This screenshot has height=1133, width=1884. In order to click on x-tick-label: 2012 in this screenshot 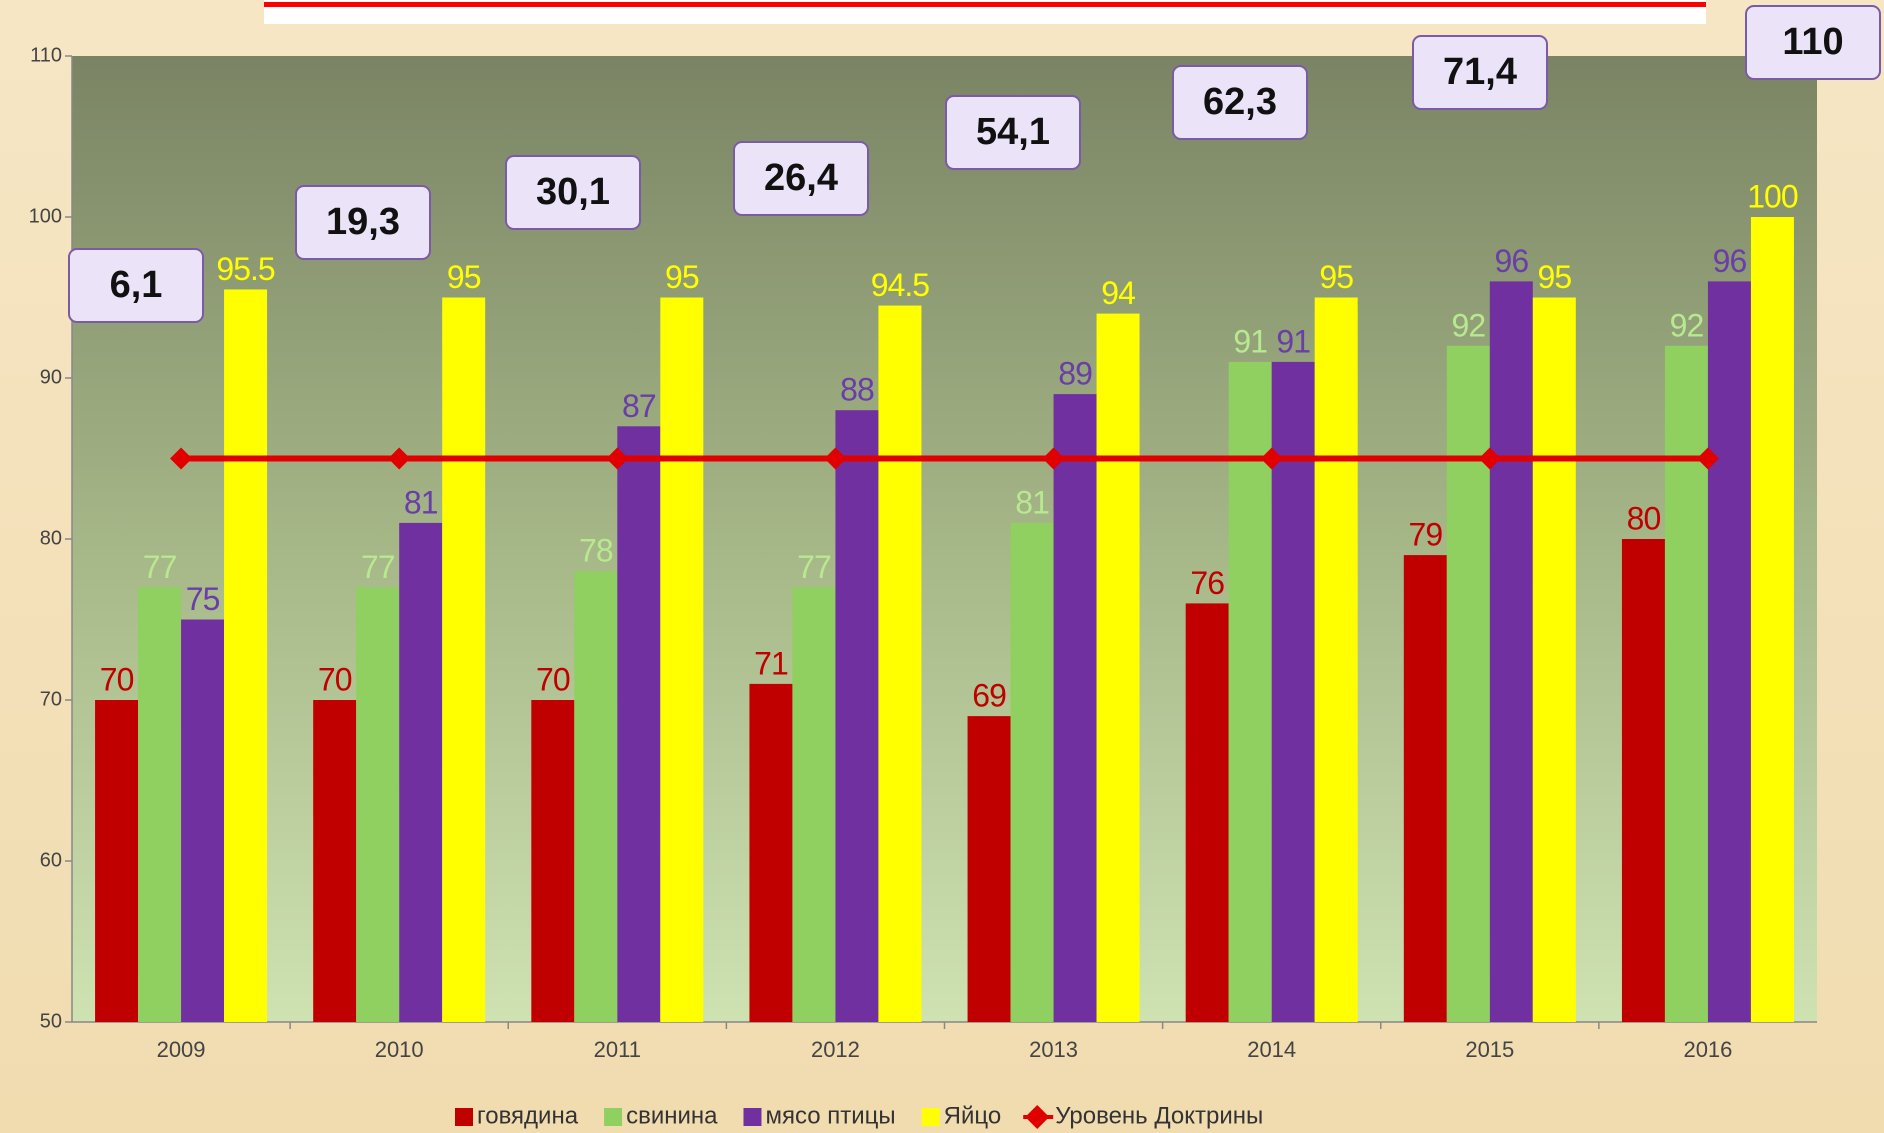, I will do `click(835, 1049)`.